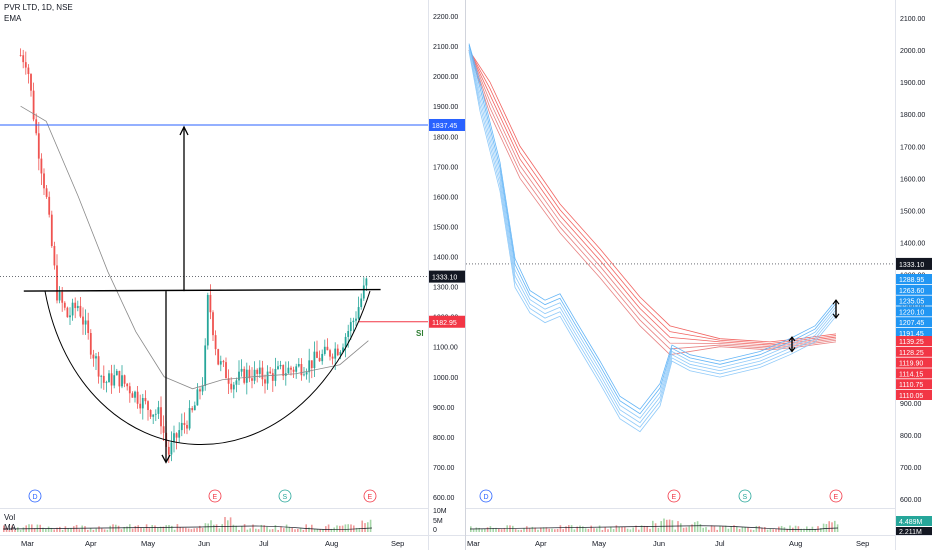 This screenshot has width=932, height=555. What do you see at coordinates (486, 496) in the screenshot?
I see `right-event-marker` at bounding box center [486, 496].